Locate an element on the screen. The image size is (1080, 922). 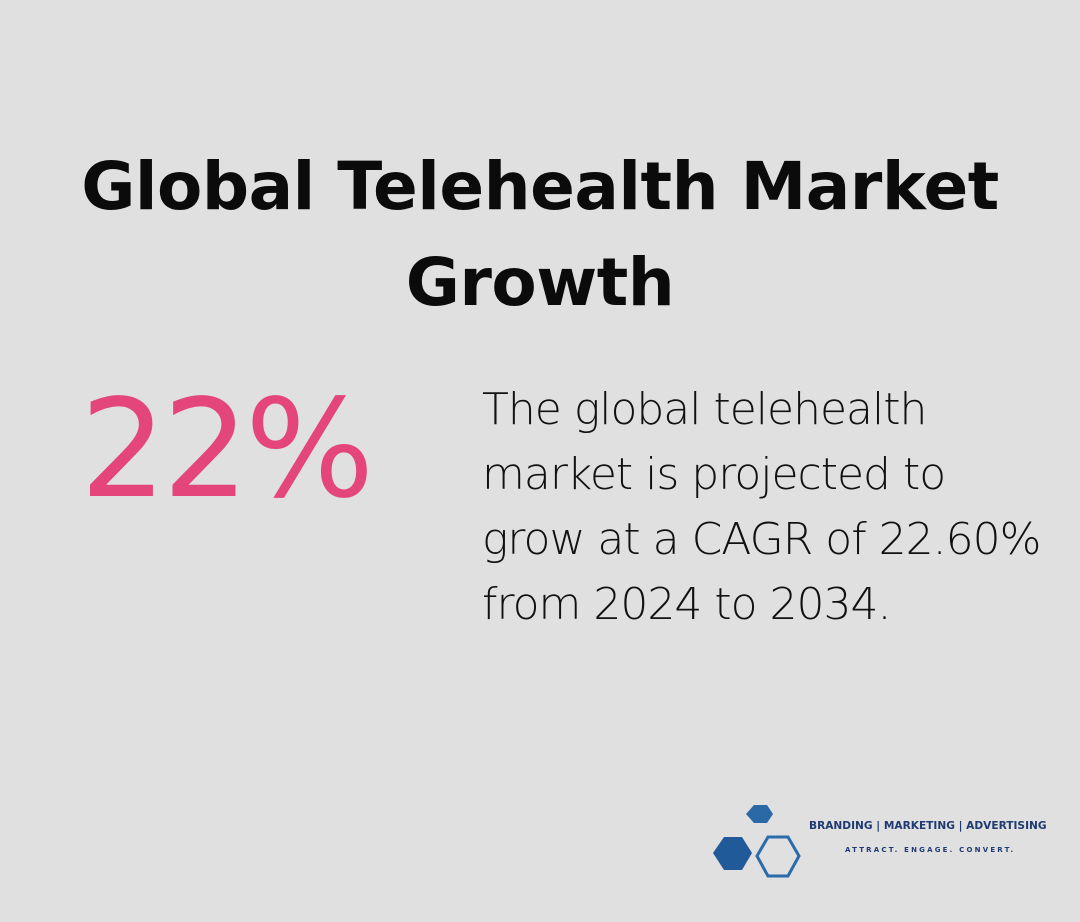
hexagon-outline is located at coordinates (778, 856).